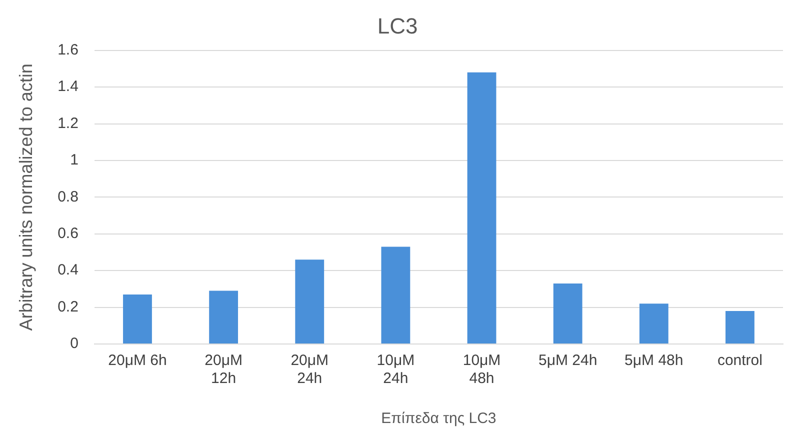 The width and height of the screenshot is (801, 444). Describe the element at coordinates (397, 25) in the screenshot. I see `chart-title: LC3` at that location.